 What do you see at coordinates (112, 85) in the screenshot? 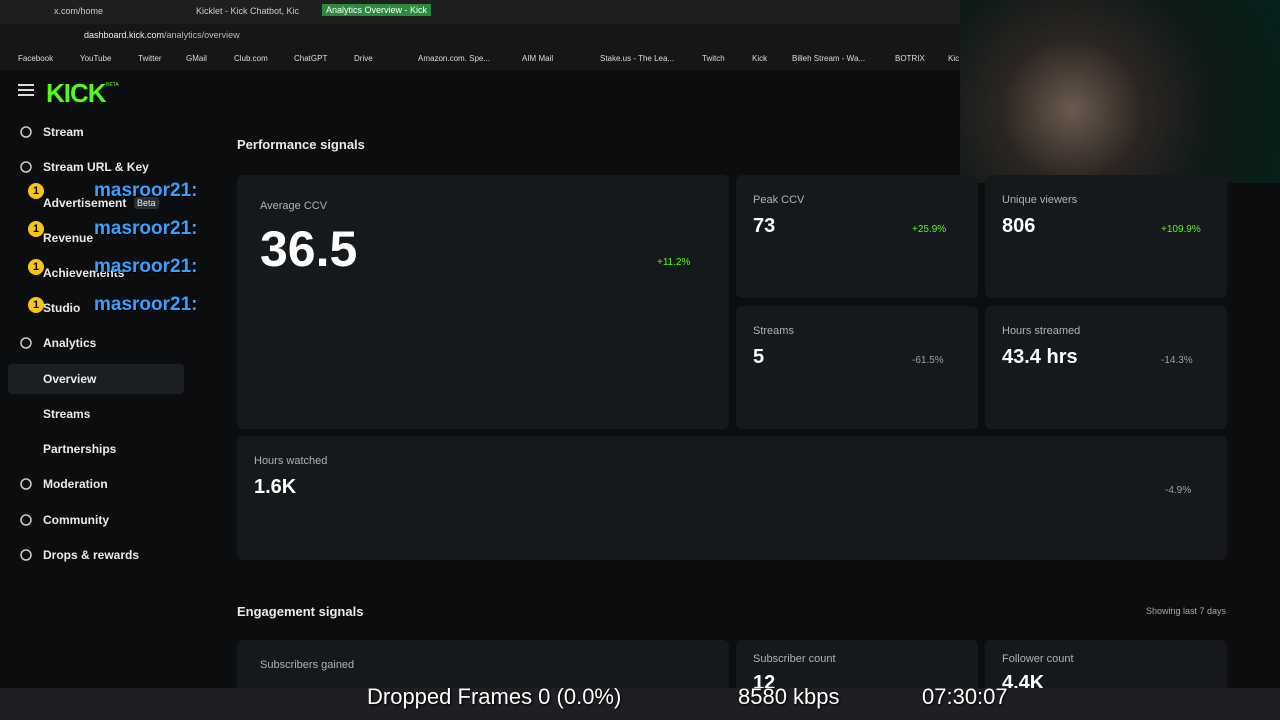
I see `logo-badge: BETA` at bounding box center [112, 85].